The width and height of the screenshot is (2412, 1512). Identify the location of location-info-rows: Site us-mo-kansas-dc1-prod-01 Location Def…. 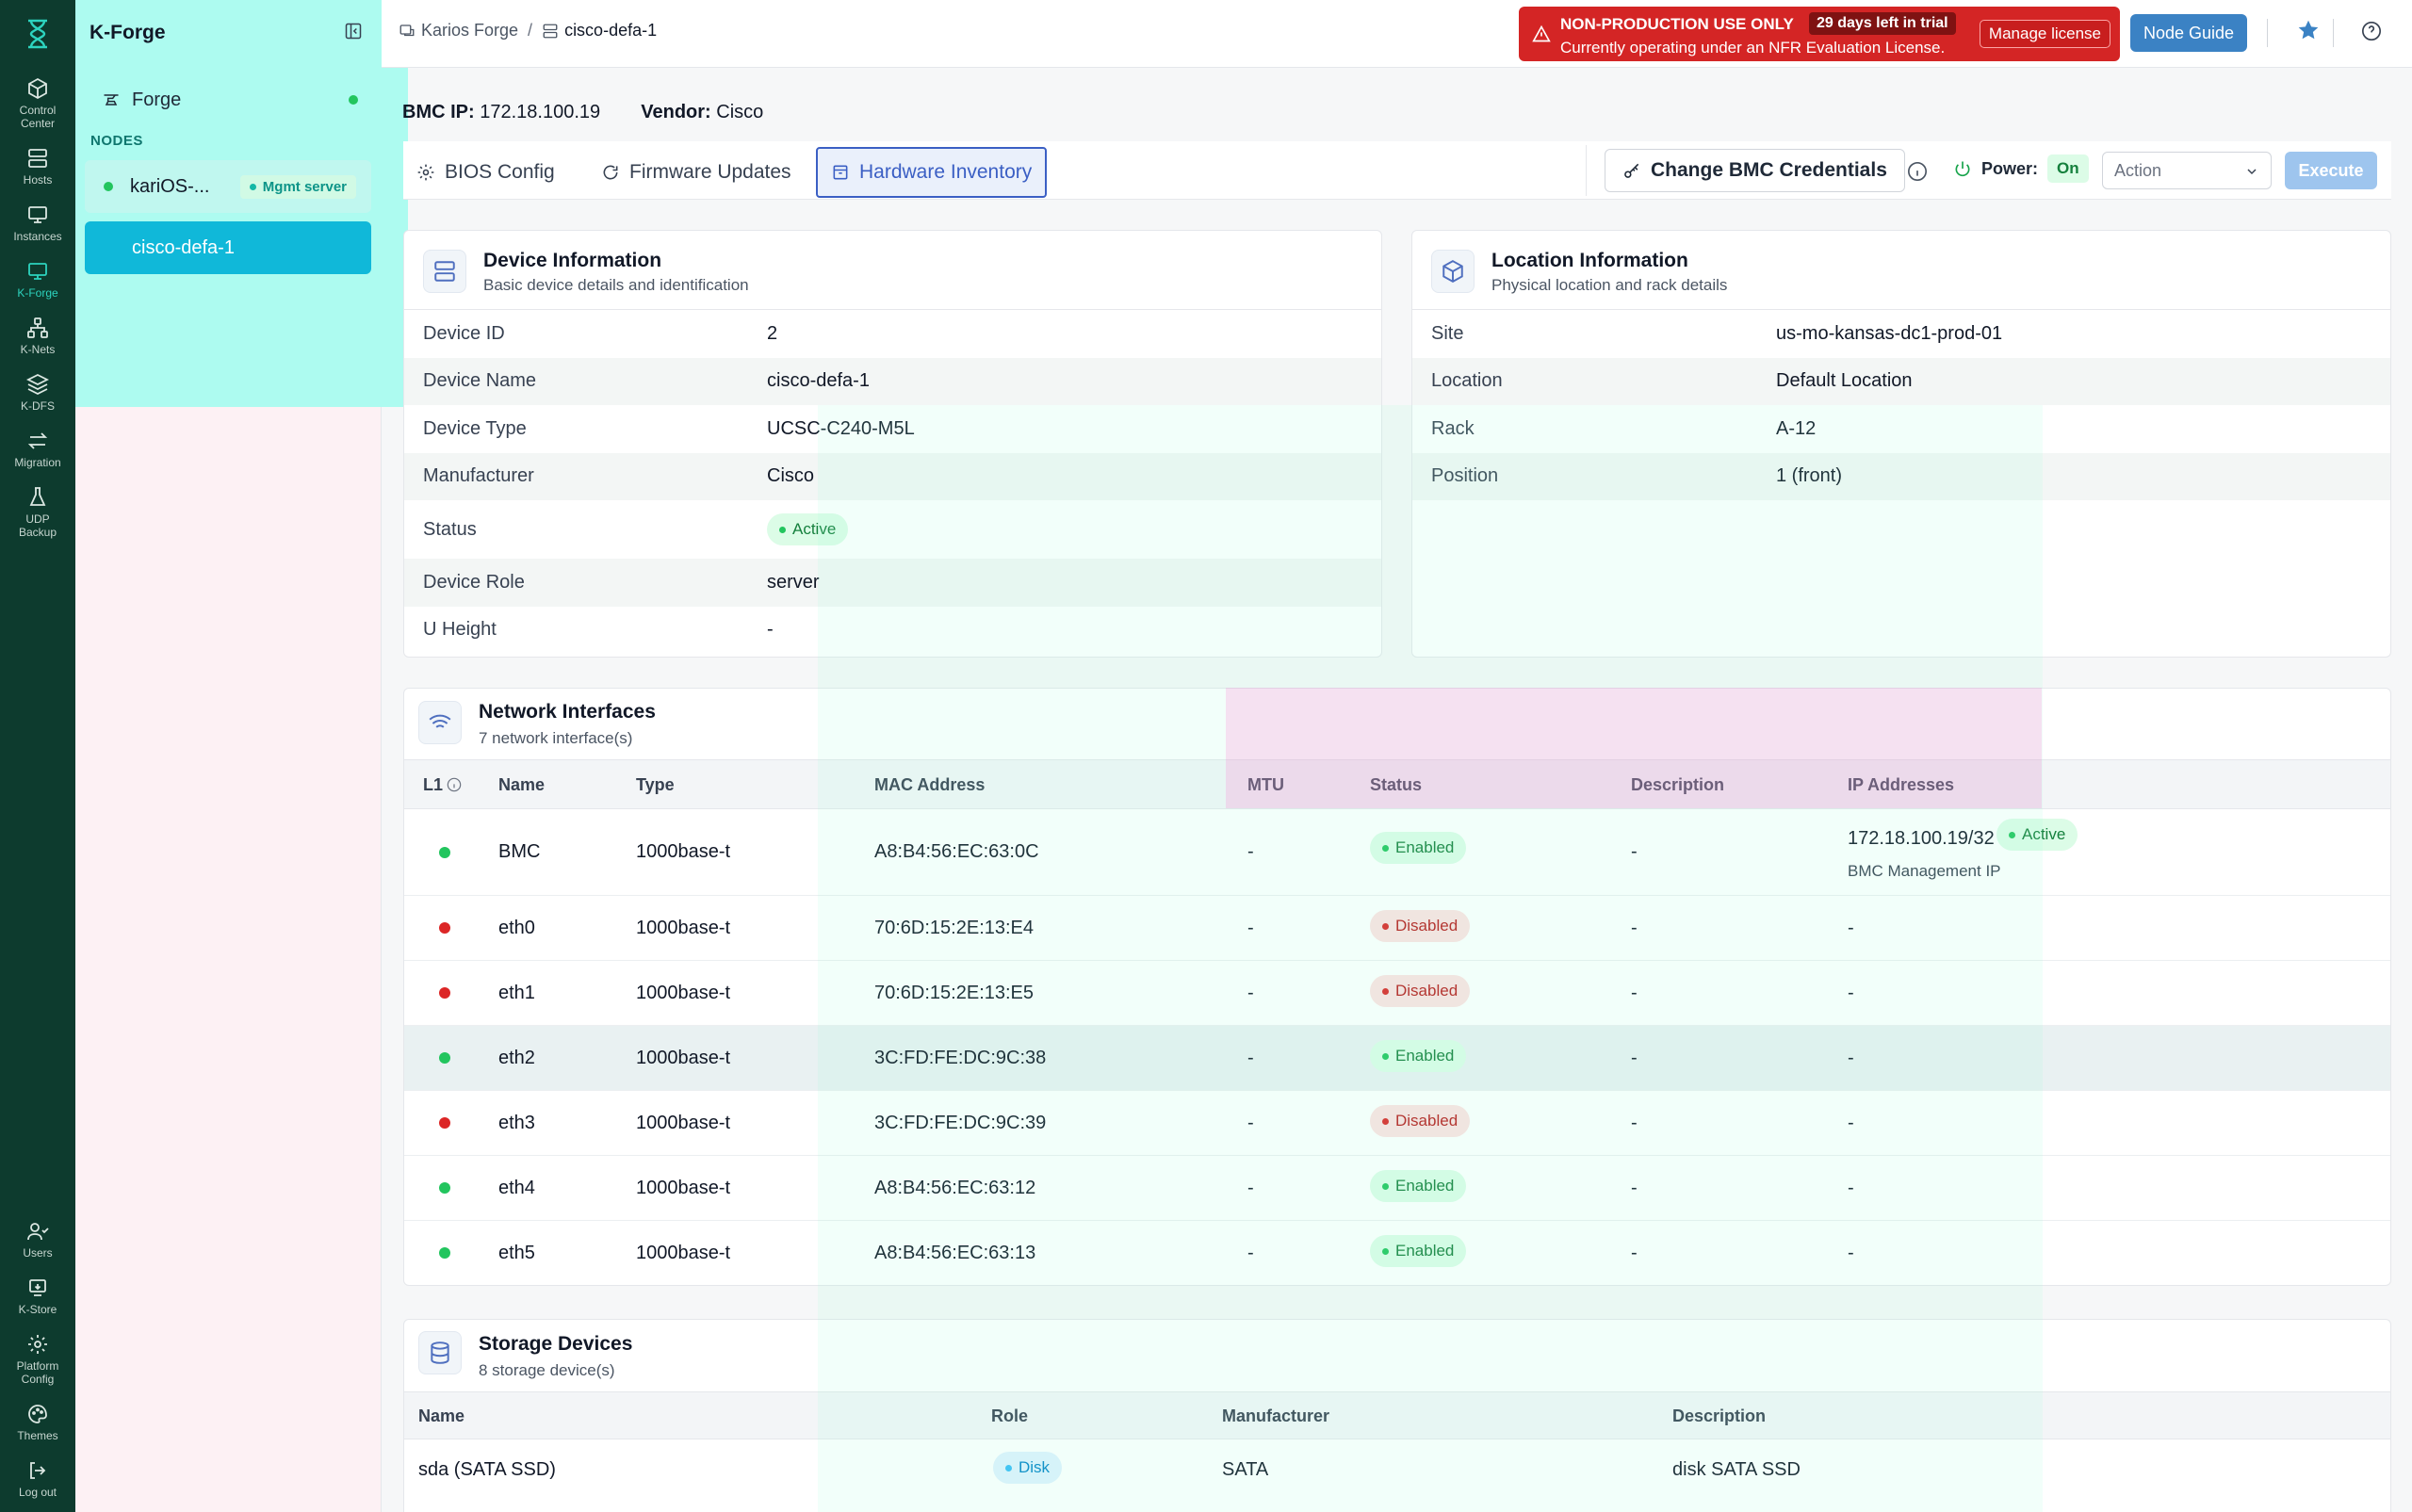
(1901, 405).